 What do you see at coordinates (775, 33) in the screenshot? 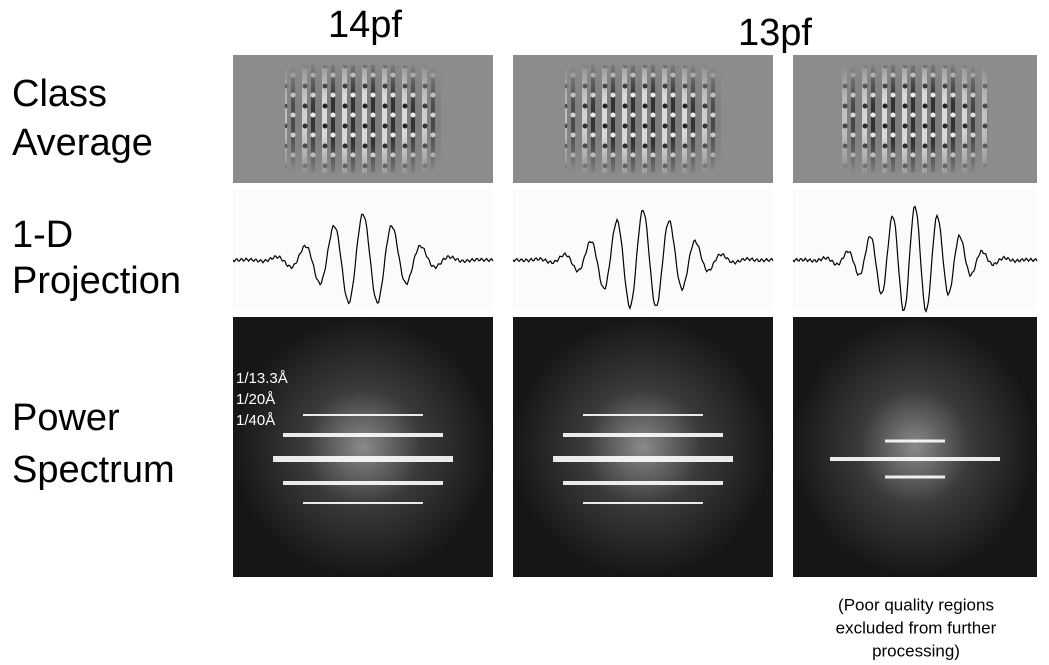
I see `column-header: 13pf` at bounding box center [775, 33].